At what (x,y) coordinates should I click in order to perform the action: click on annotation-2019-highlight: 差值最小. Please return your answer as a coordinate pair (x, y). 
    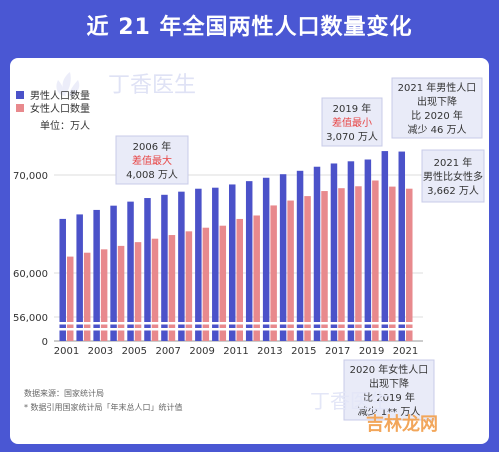
    Looking at the image, I should click on (352, 122).